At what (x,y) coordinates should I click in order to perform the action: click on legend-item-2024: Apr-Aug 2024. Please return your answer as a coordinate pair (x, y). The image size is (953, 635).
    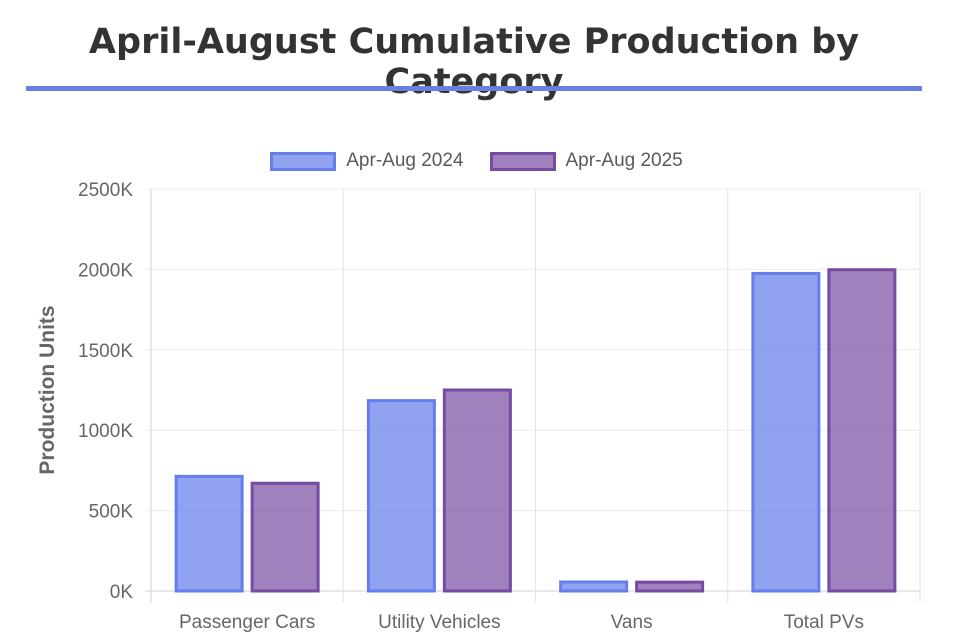
    Looking at the image, I should click on (367, 161).